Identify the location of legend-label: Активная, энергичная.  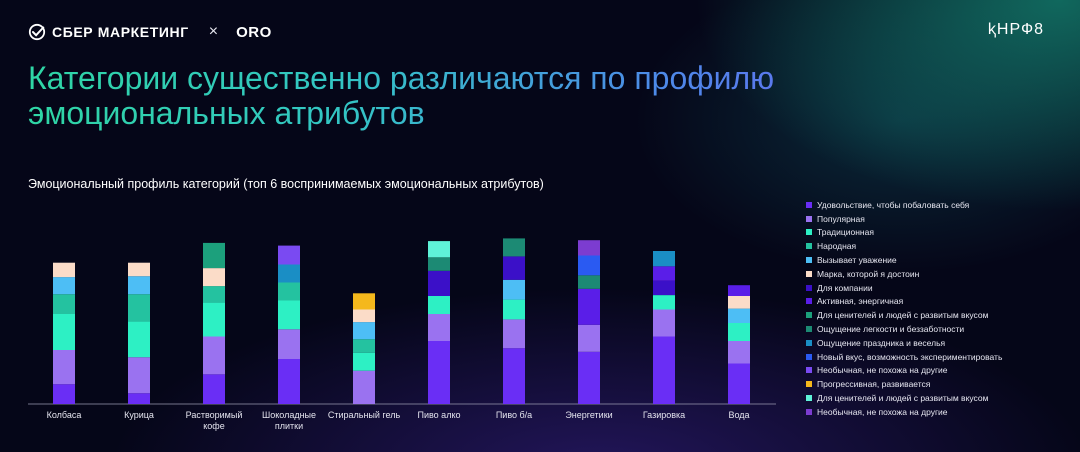
(860, 301).